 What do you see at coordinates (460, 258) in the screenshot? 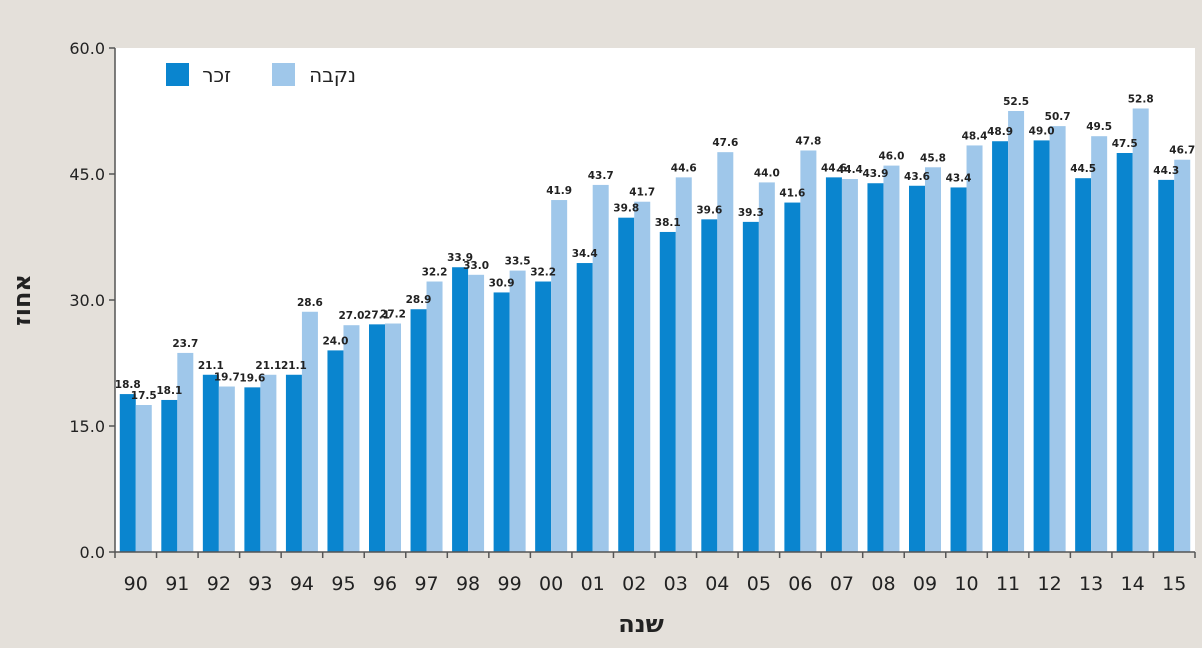
I see `data-label-series-0-98: 33.9` at bounding box center [460, 258].